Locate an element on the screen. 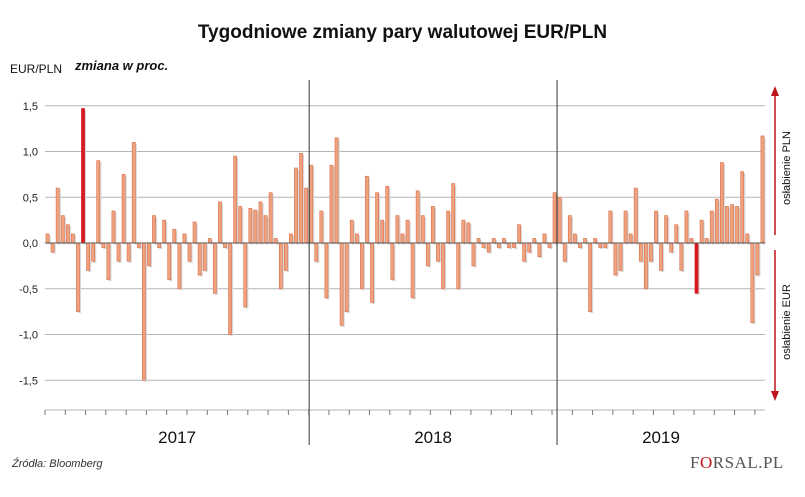 This screenshot has width=805, height=497. year-label: 2019 is located at coordinates (661, 437).